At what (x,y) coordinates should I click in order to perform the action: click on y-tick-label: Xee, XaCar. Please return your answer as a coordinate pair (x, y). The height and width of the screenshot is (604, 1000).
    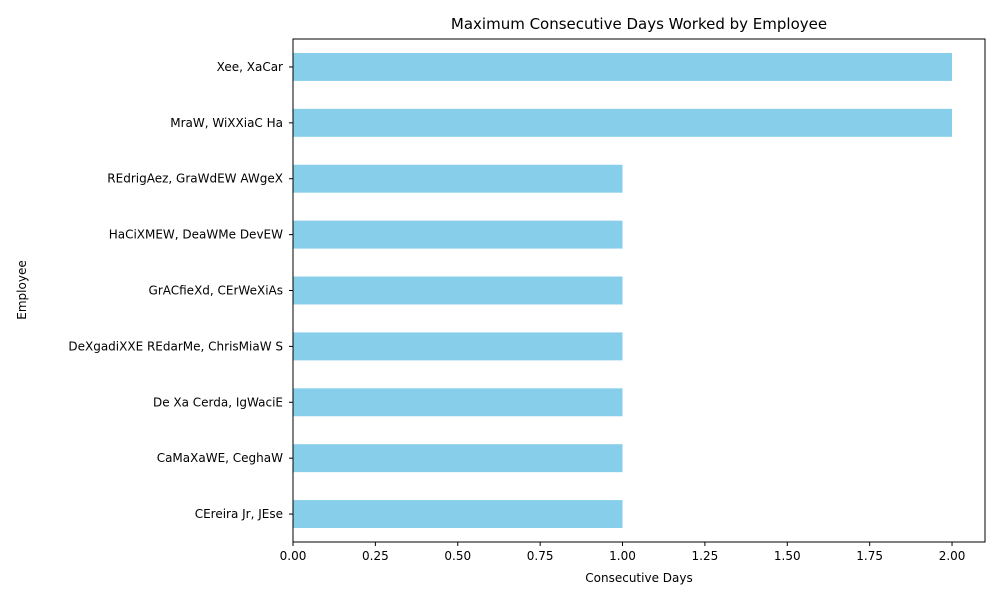
    Looking at the image, I should click on (250, 67).